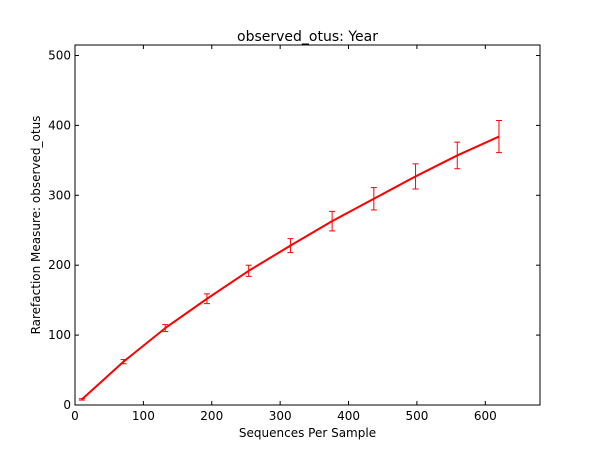 This screenshot has height=450, width=600. What do you see at coordinates (59, 55) in the screenshot?
I see `y-tick-label: 500` at bounding box center [59, 55].